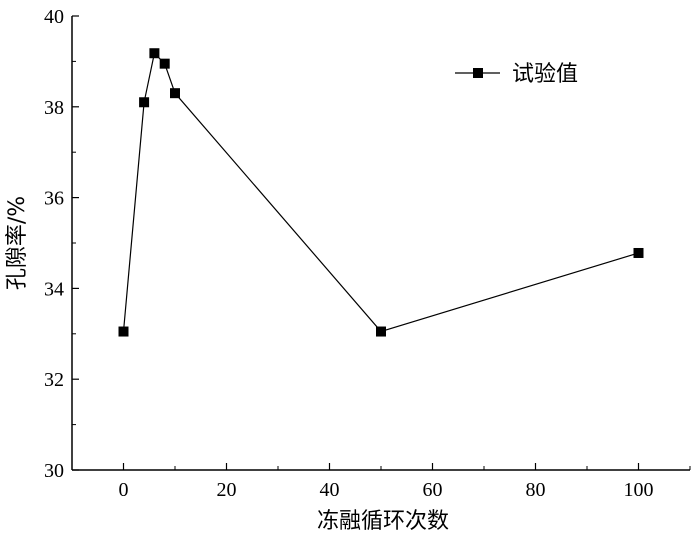 The image size is (700, 535). I want to click on legend-label: 试验值, so click(545, 74).